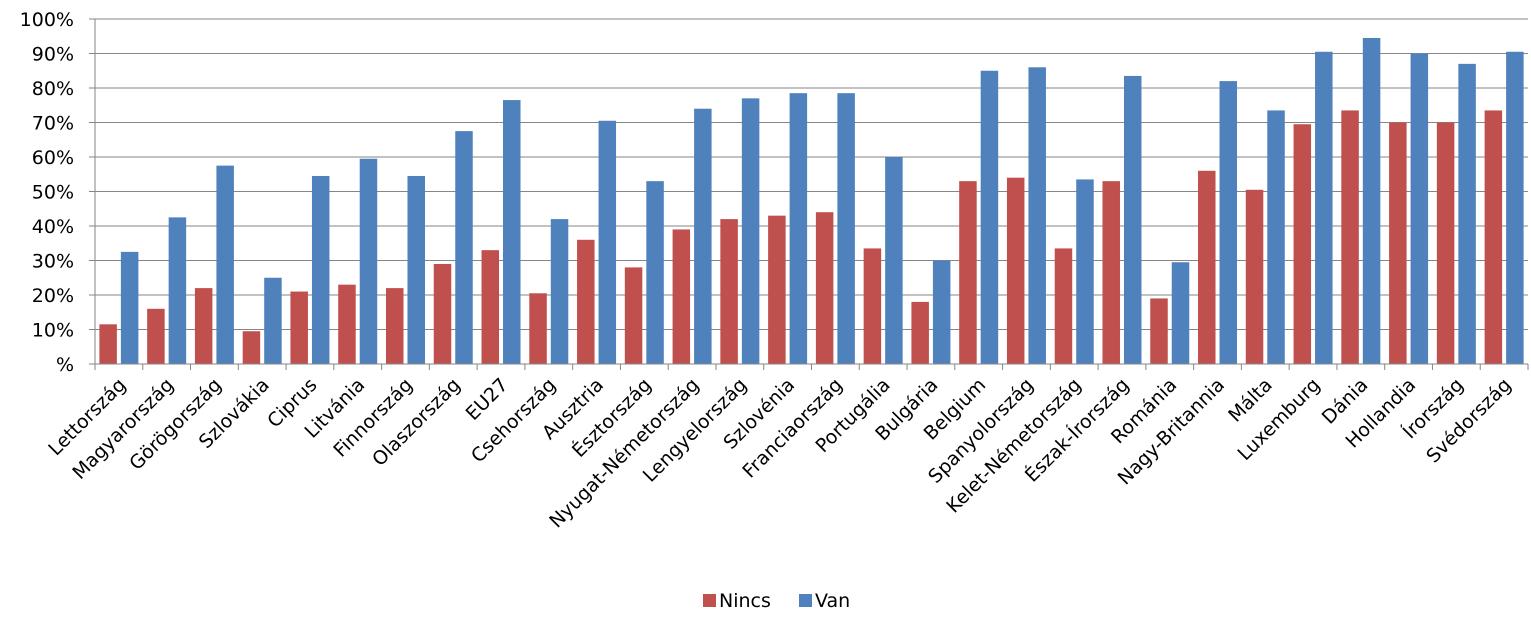 The height and width of the screenshot is (626, 1531). What do you see at coordinates (53, 55) in the screenshot?
I see `y-tick-label: 90%` at bounding box center [53, 55].